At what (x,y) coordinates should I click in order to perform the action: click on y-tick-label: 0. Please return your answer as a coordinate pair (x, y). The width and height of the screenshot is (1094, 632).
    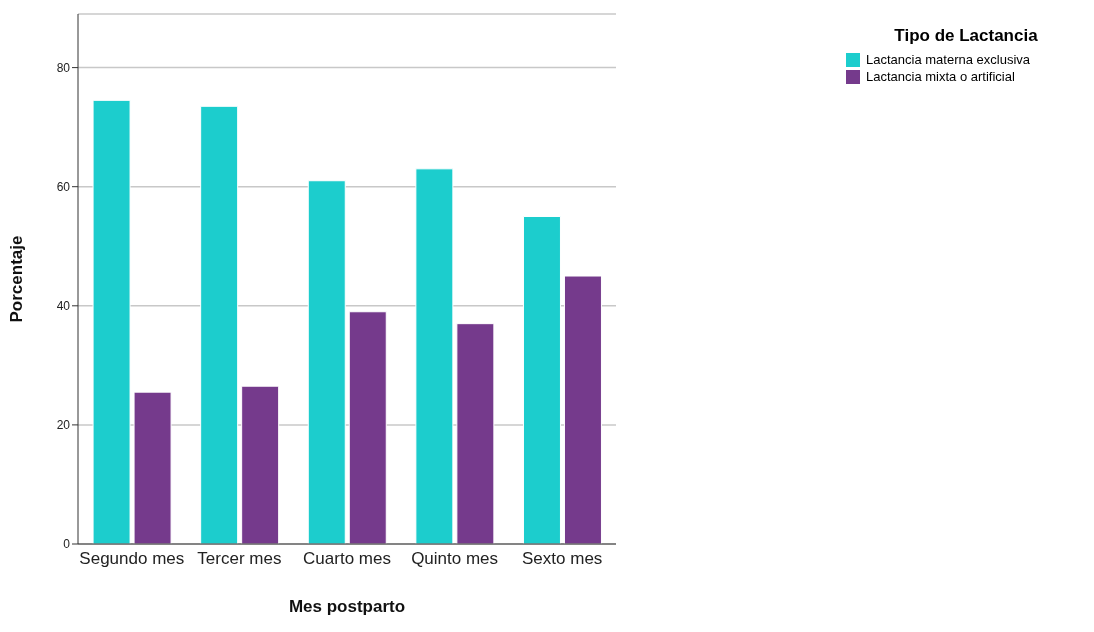
    Looking at the image, I should click on (67, 544).